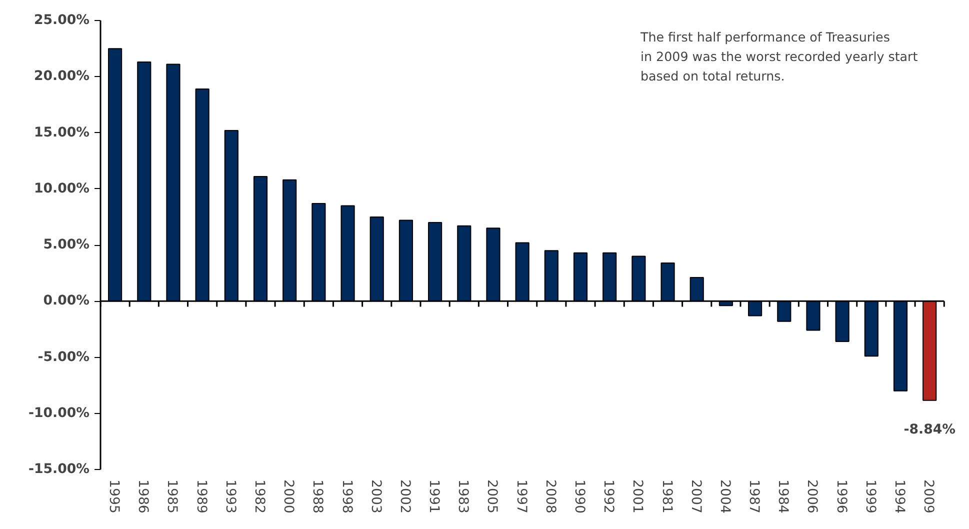 Image resolution: width=969 pixels, height=529 pixels. I want to click on x-tick-label: 1983, so click(462, 497).